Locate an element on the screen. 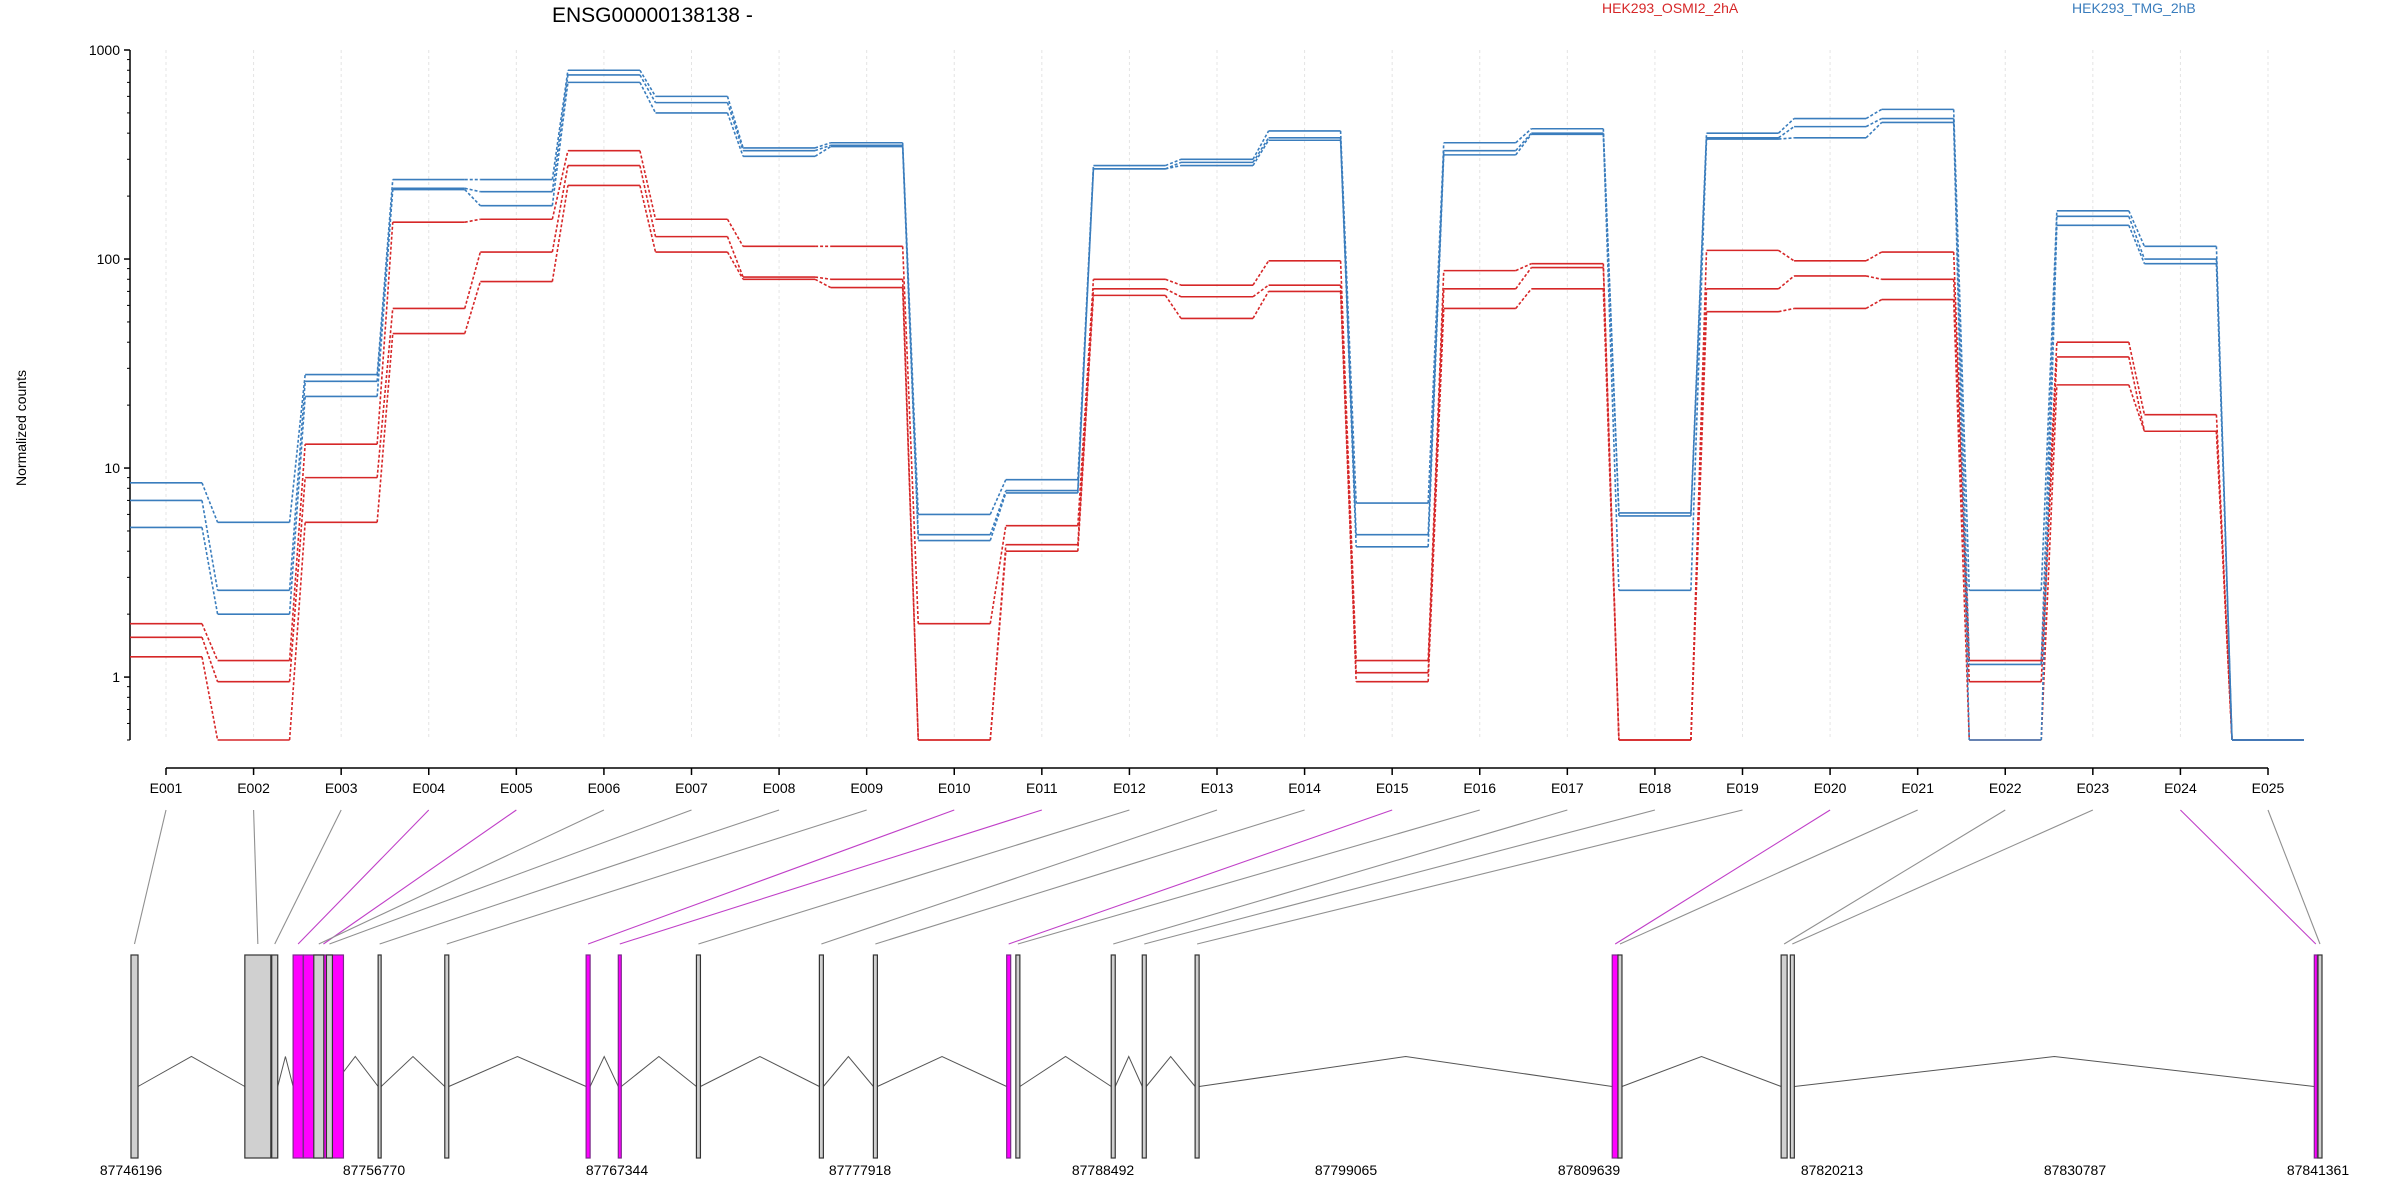 Image resolution: width=2400 pixels, height=1200 pixels. genomic-coordinate-label: 87777918 is located at coordinates (860, 1170).